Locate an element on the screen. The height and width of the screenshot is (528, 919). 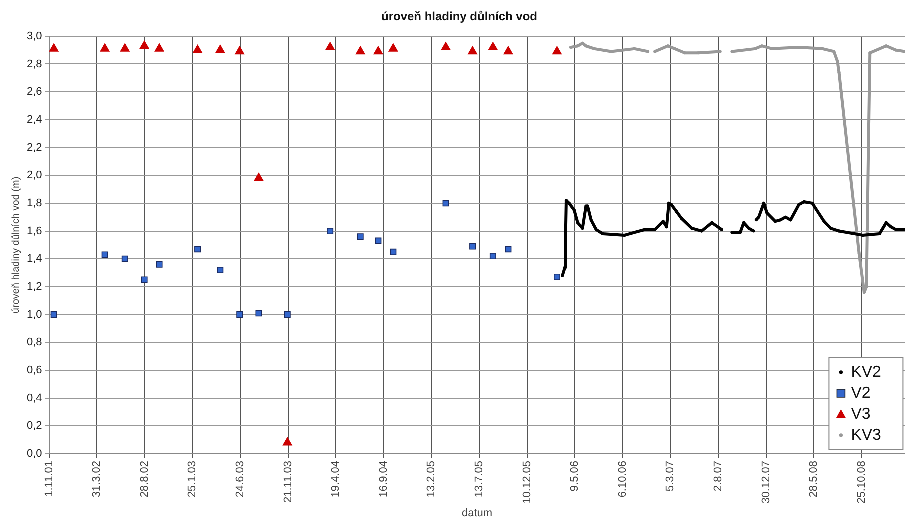
x-tick-label: 28.5.08 is located at coordinates (814, 479).